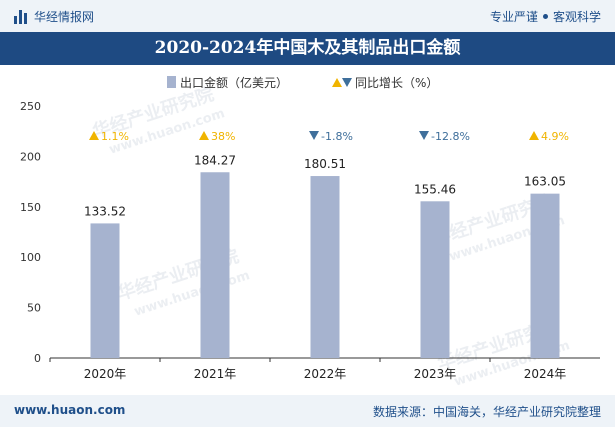  What do you see at coordinates (435, 189) in the screenshot?
I see `bar-value-label: 155.46` at bounding box center [435, 189].